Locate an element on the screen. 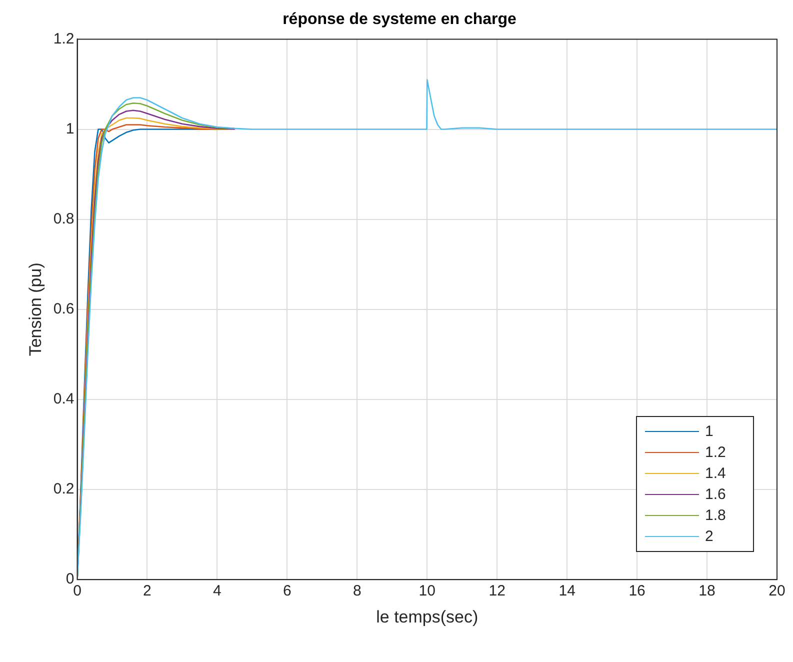 This screenshot has width=793, height=662. y-tick-label: 0.4 is located at coordinates (63, 399).